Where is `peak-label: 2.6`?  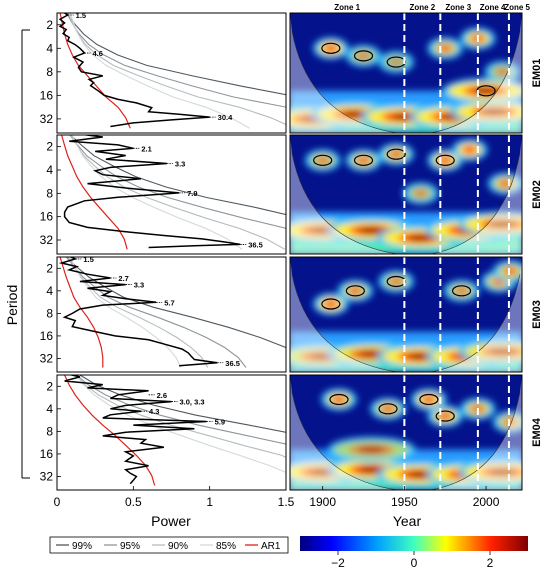
peak-label: 2.6 is located at coordinates (162, 395).